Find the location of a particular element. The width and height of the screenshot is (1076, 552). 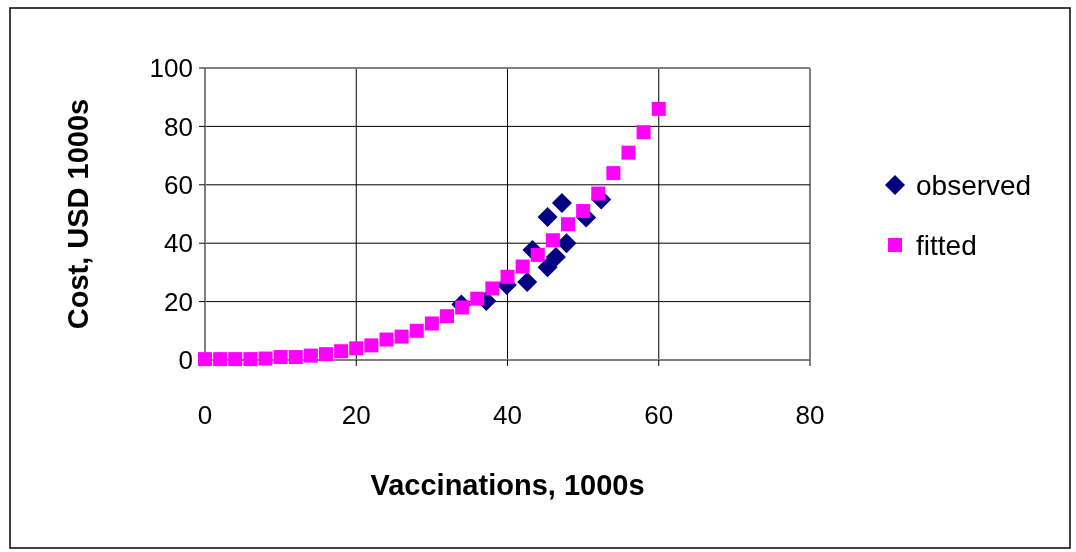

x-tick-label: 60 is located at coordinates (659, 415).